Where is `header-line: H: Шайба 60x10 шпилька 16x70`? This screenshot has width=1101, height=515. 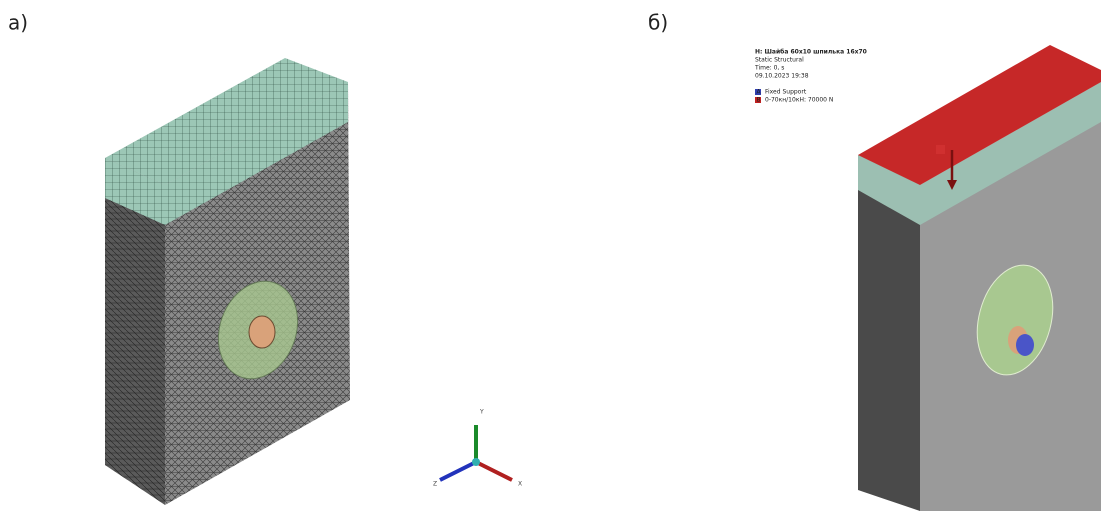 header-line: H: Шайба 60x10 шпилька 16x70 is located at coordinates (811, 52).